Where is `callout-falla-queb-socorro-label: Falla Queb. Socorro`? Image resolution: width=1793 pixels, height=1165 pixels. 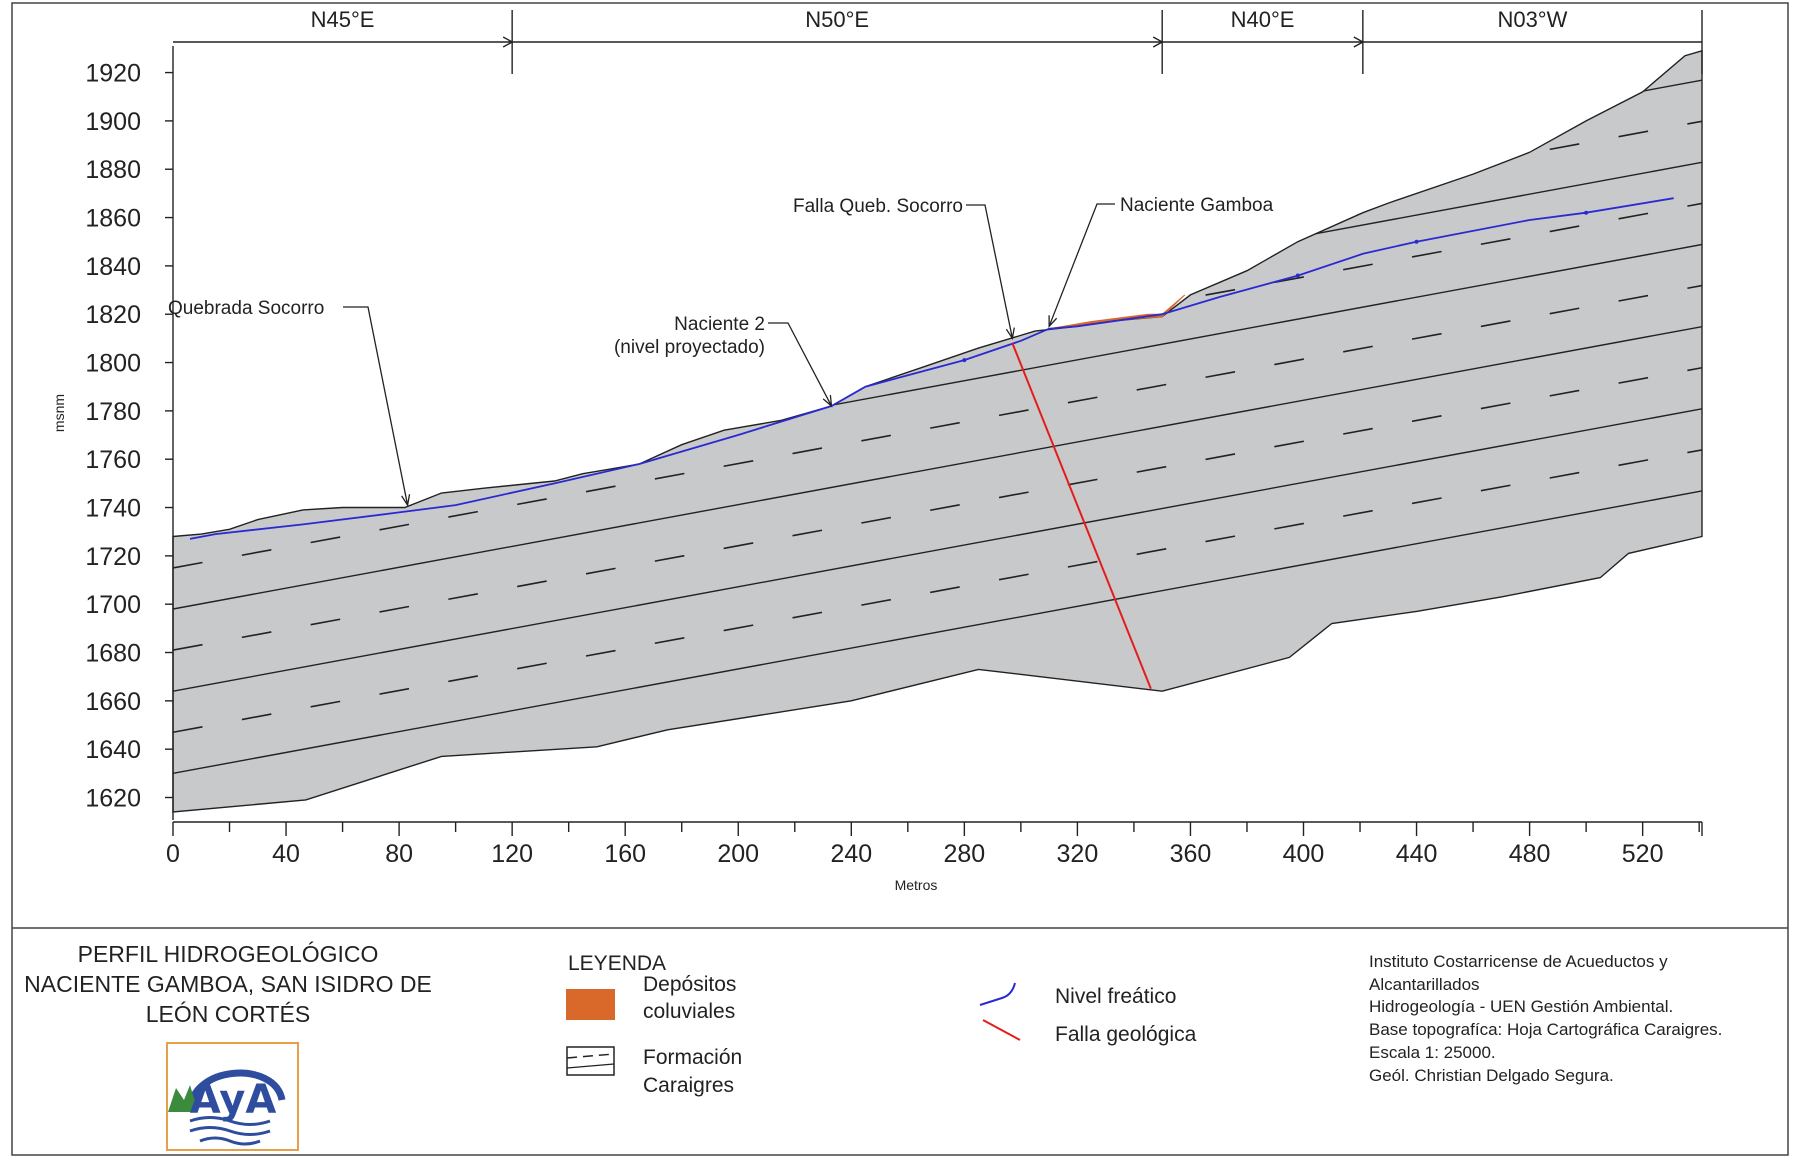
callout-falla-queb-socorro-label: Falla Queb. Socorro is located at coordinates (878, 206).